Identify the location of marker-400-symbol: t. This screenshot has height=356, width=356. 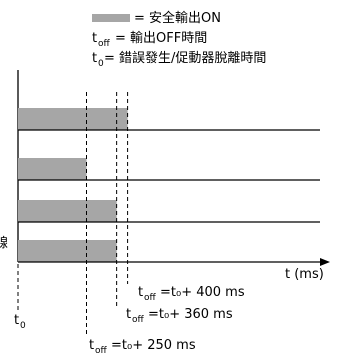
(140, 292).